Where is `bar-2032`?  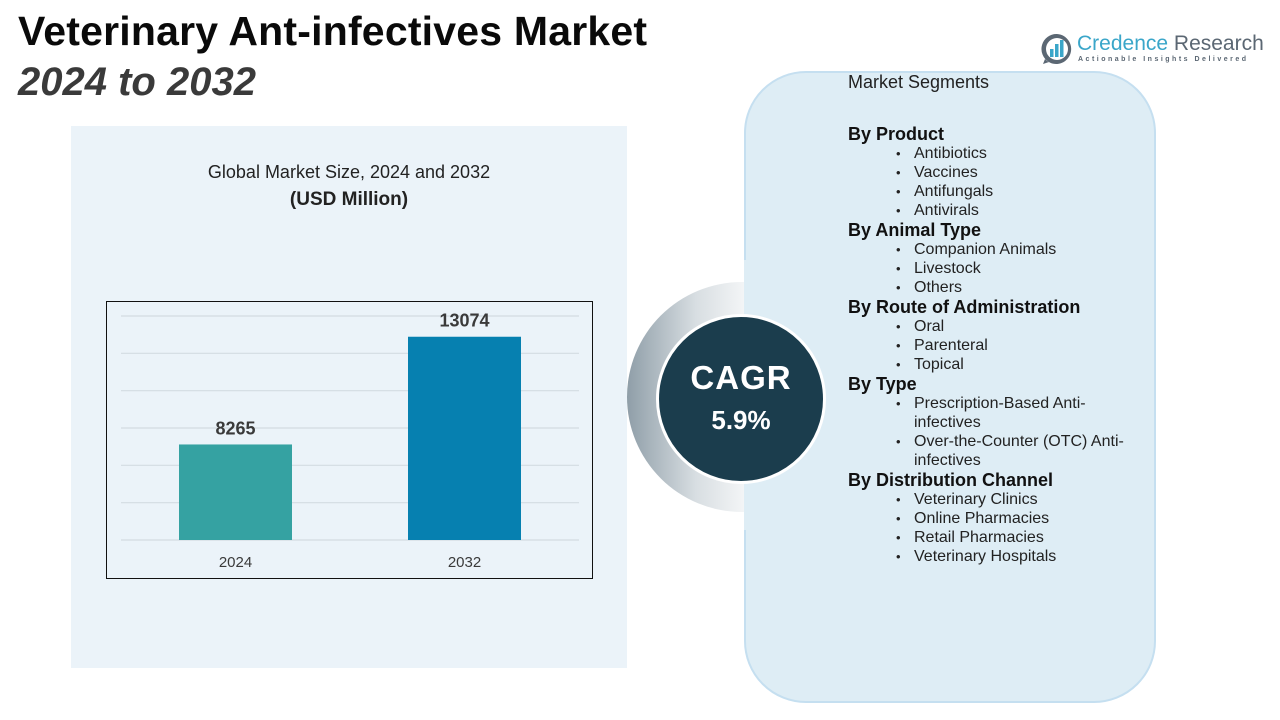
bar-2032 is located at coordinates (464, 438).